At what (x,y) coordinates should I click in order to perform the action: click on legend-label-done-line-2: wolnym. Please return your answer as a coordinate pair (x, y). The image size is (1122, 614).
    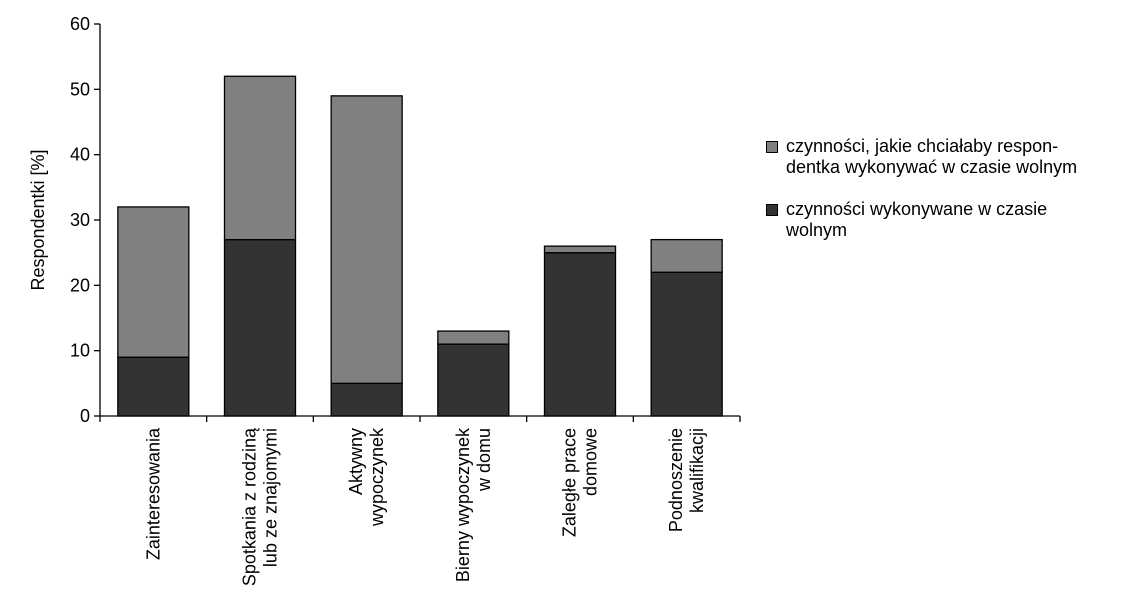
    Looking at the image, I should click on (817, 230).